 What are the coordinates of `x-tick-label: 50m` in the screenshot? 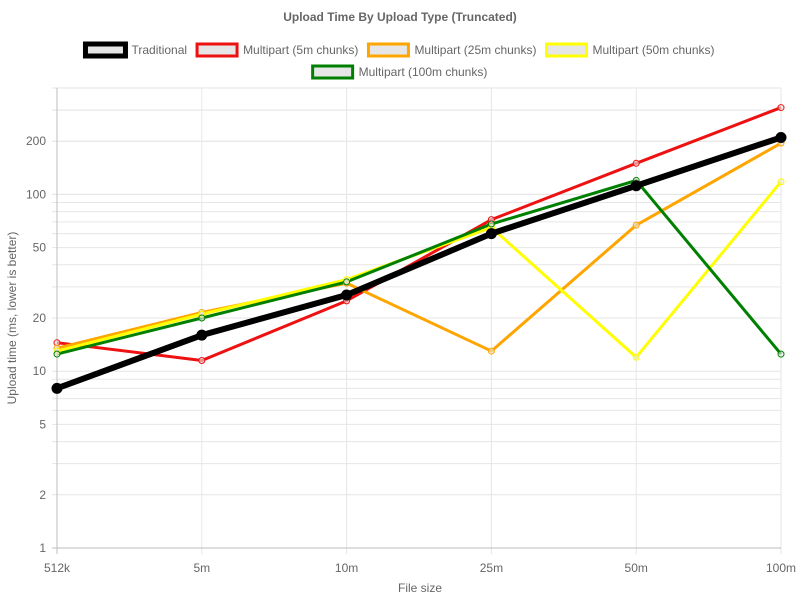 It's located at (636, 568).